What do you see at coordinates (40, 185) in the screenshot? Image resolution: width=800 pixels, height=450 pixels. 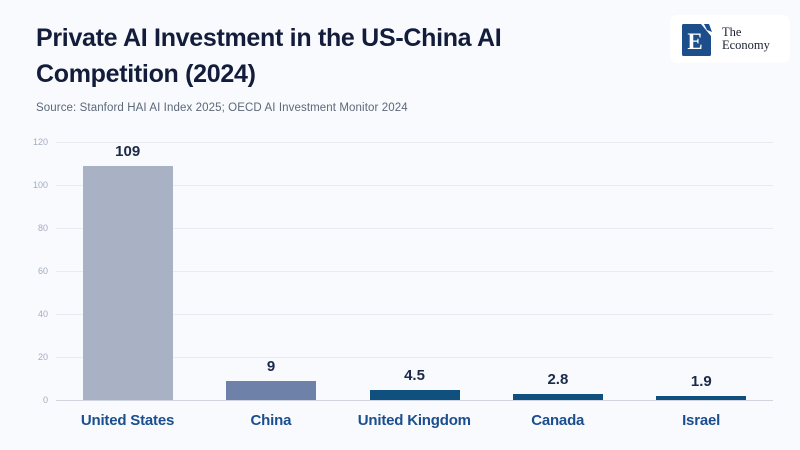 I see `y-tick-label-100: 100` at bounding box center [40, 185].